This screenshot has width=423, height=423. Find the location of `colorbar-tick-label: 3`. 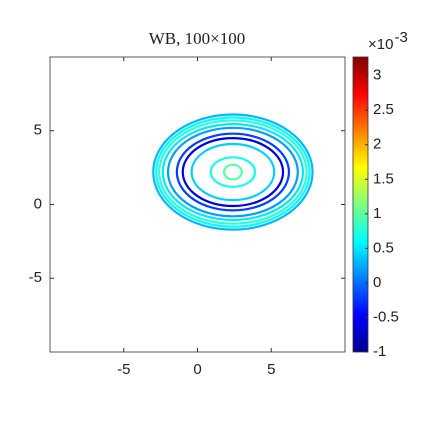

colorbar-tick-label: 3 is located at coordinates (377, 75).